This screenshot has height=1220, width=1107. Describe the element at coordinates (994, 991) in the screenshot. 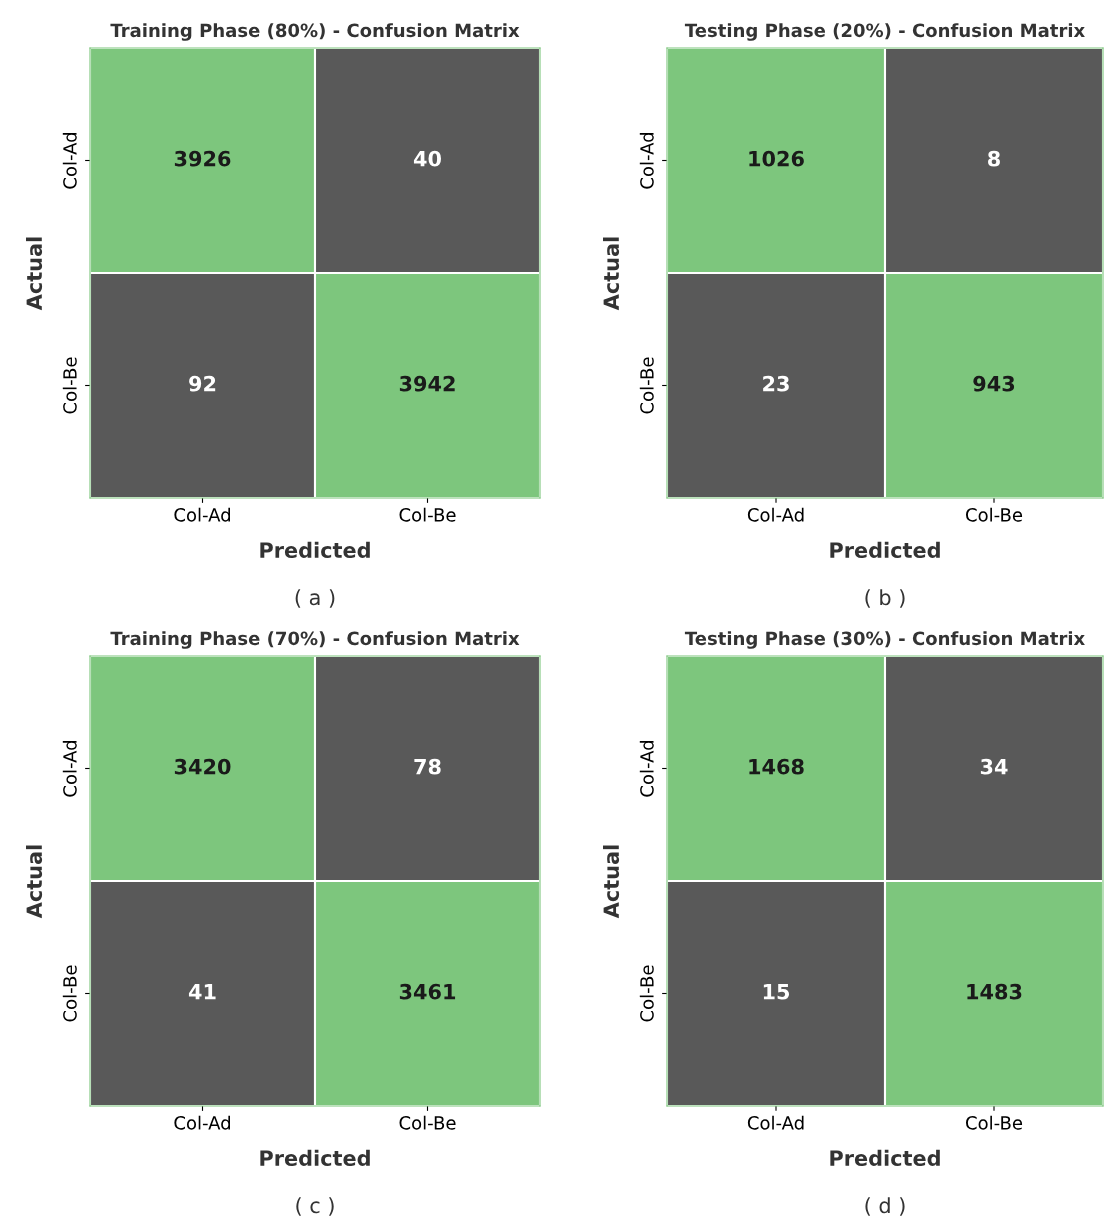

I see `data-label: 1483` at that location.